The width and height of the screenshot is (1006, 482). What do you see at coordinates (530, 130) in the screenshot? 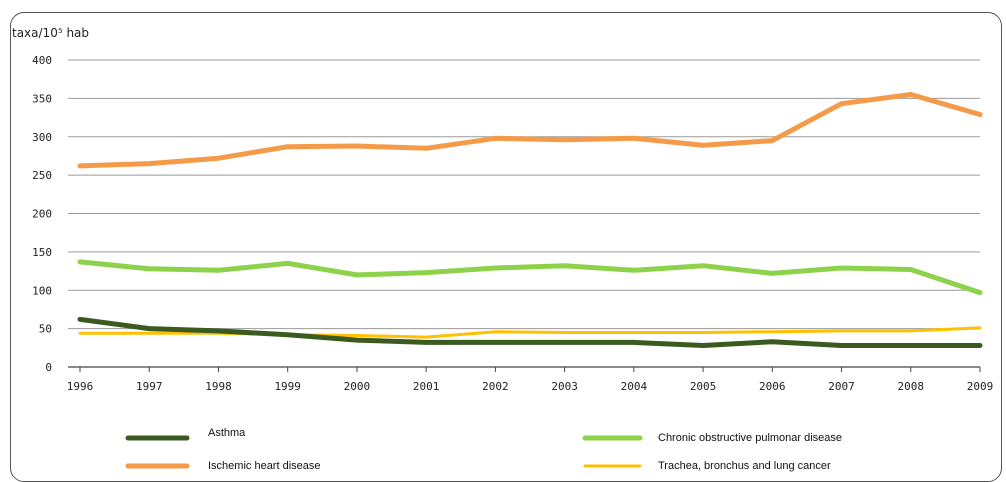
I see `series-line-ischemic-heart-disease` at bounding box center [530, 130].